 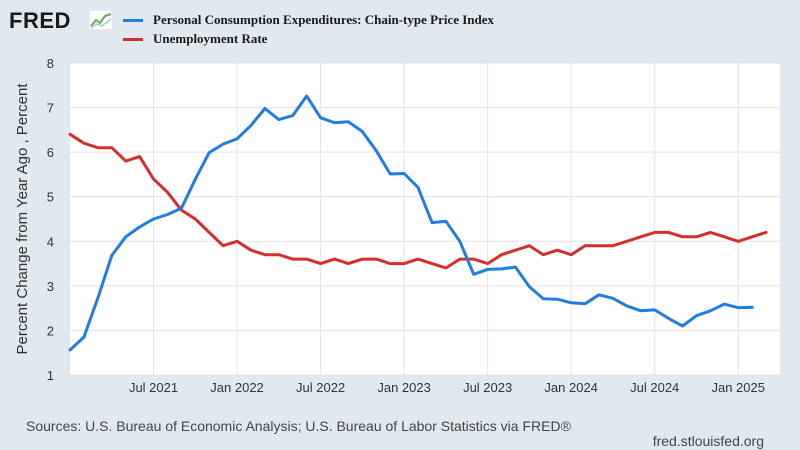 What do you see at coordinates (50, 152) in the screenshot?
I see `y-tick-label: 6` at bounding box center [50, 152].